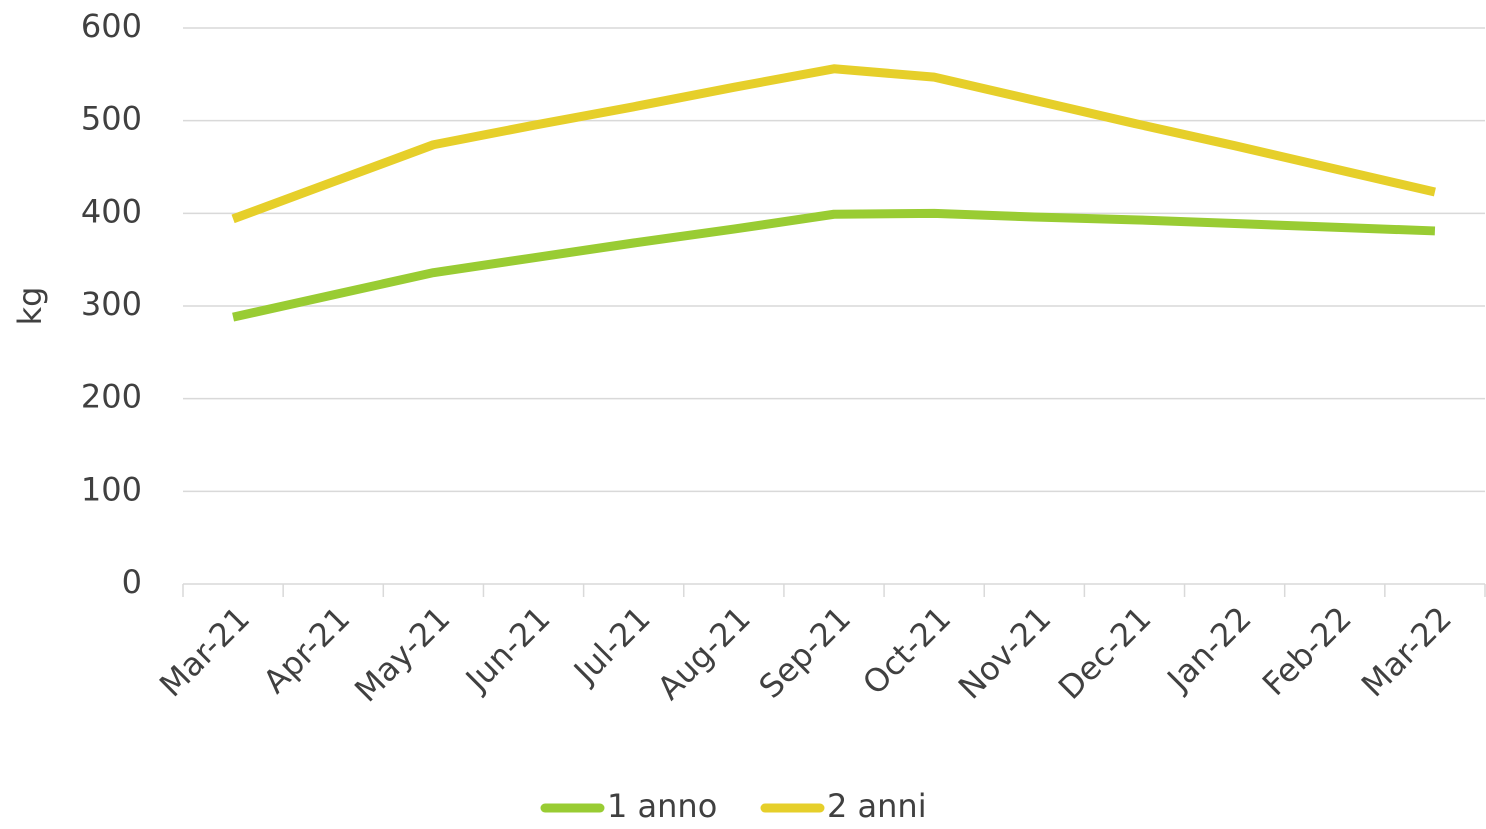  What do you see at coordinates (507, 649) in the screenshot?
I see `x-tick-label: Jun-21` at bounding box center [507, 649].